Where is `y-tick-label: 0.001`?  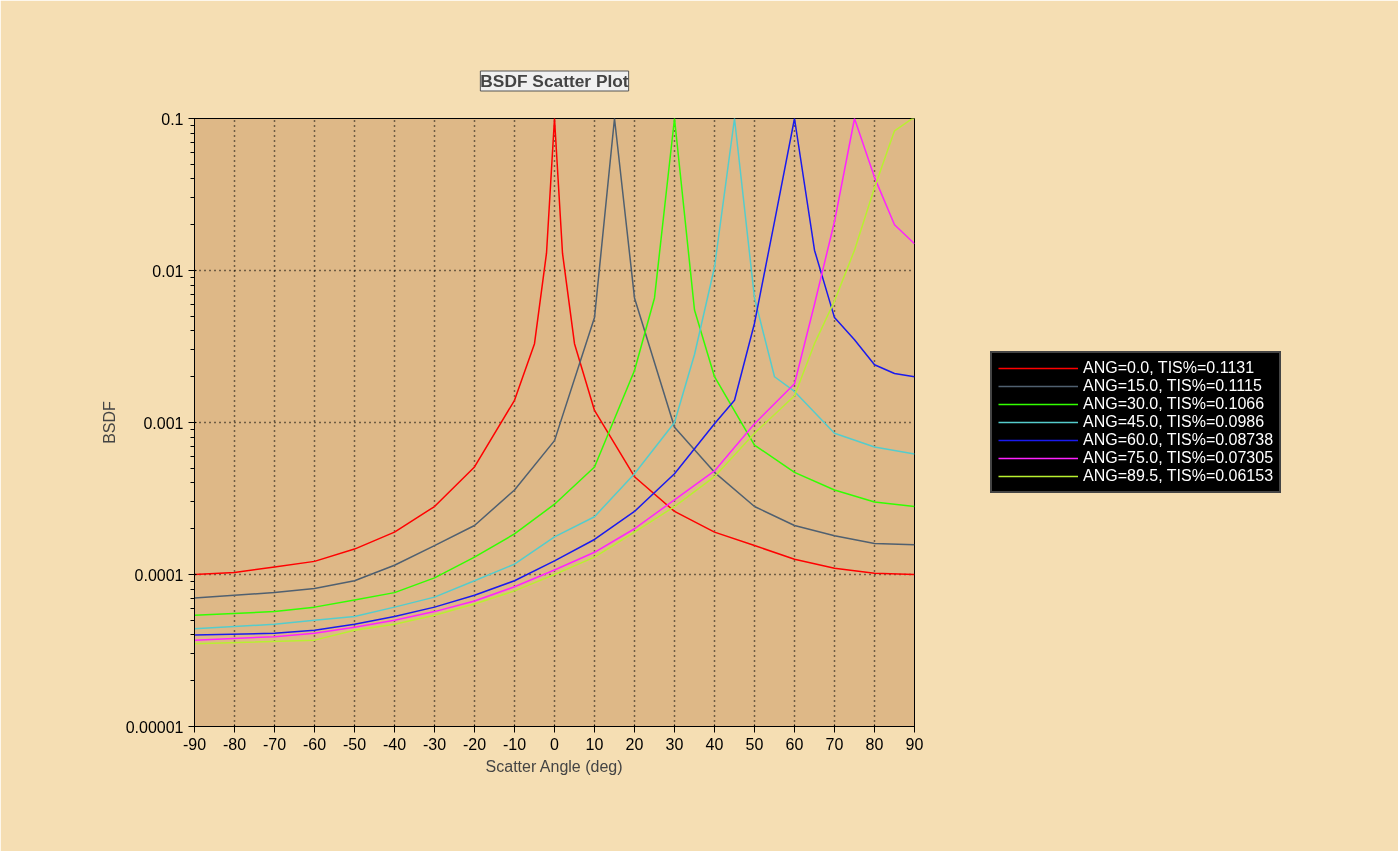 y-tick-label: 0.001 is located at coordinates (163, 423).